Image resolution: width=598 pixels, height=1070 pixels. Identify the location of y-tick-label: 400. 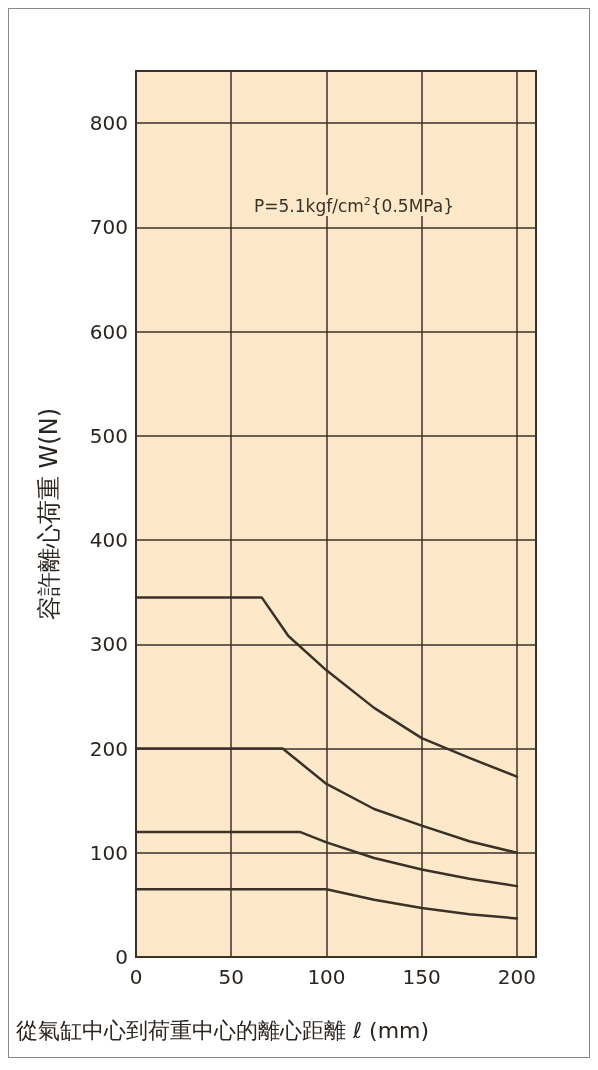
(108, 540).